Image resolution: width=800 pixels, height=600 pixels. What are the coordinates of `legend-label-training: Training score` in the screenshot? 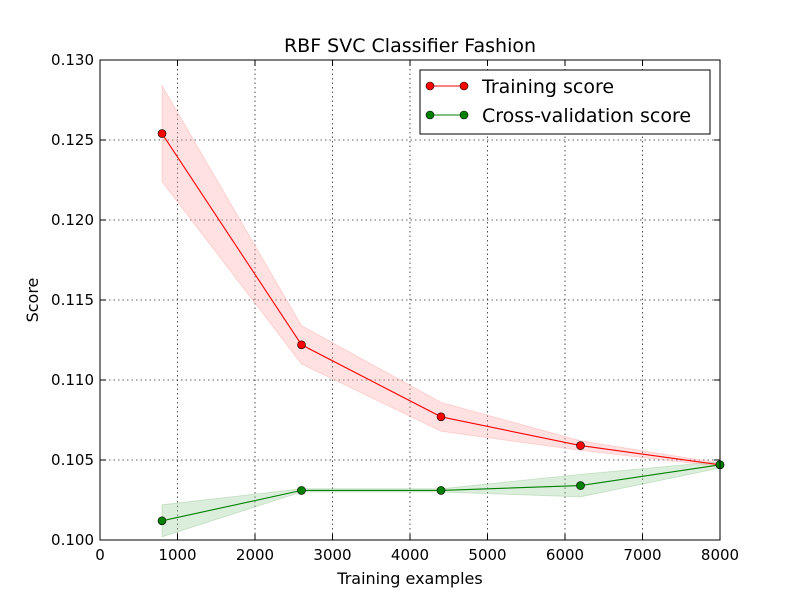 It's located at (547, 87).